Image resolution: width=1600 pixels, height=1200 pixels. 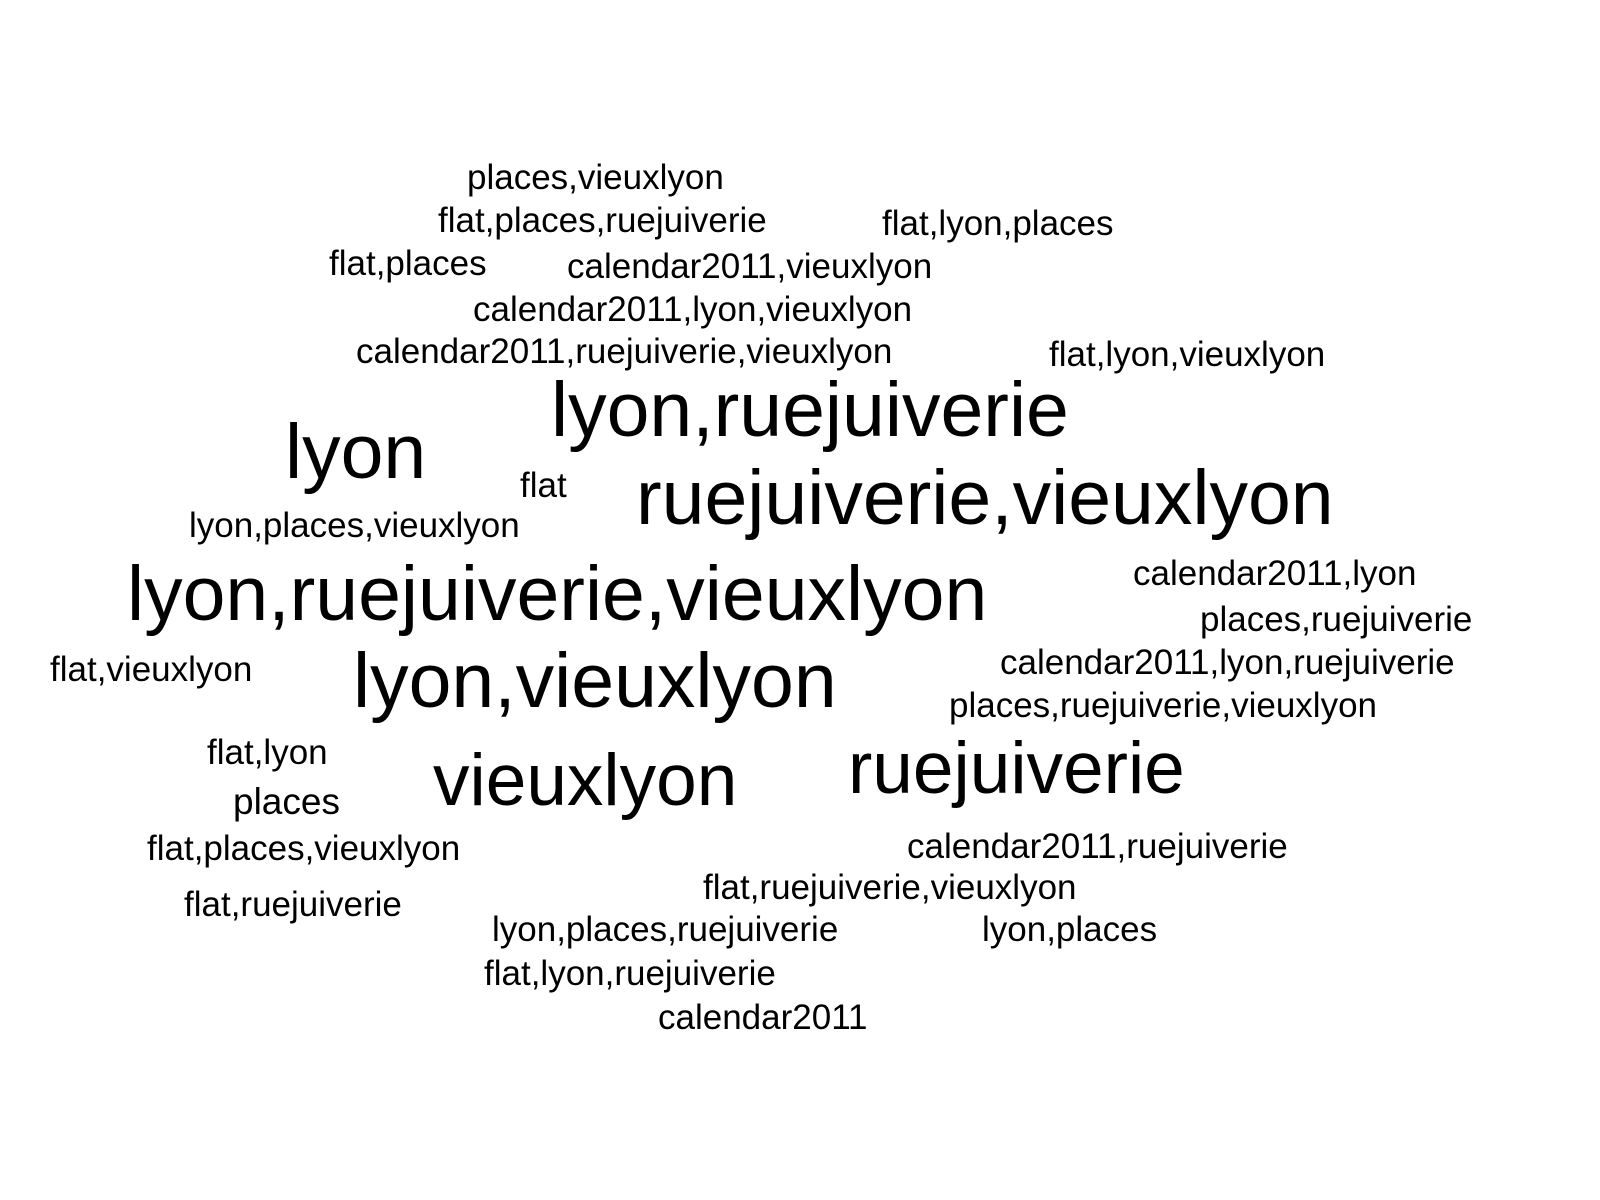 I want to click on word-places: places, so click(x=286, y=801).